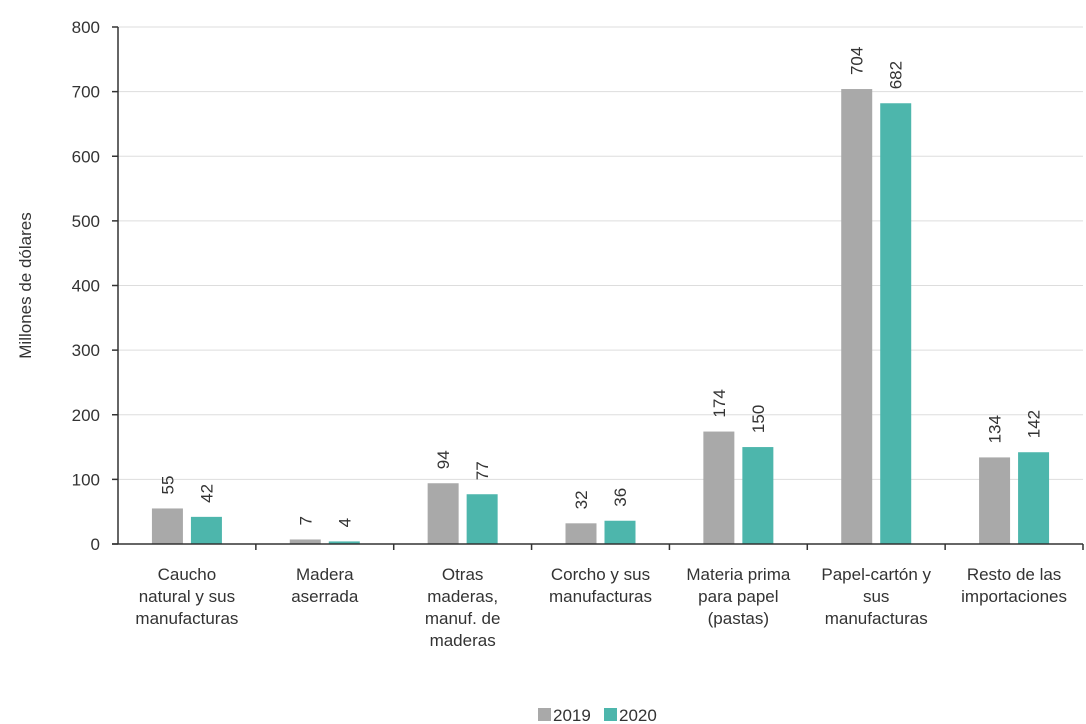 The width and height of the screenshot is (1086, 724). I want to click on category-label: Madera aserrada, so click(325, 585).